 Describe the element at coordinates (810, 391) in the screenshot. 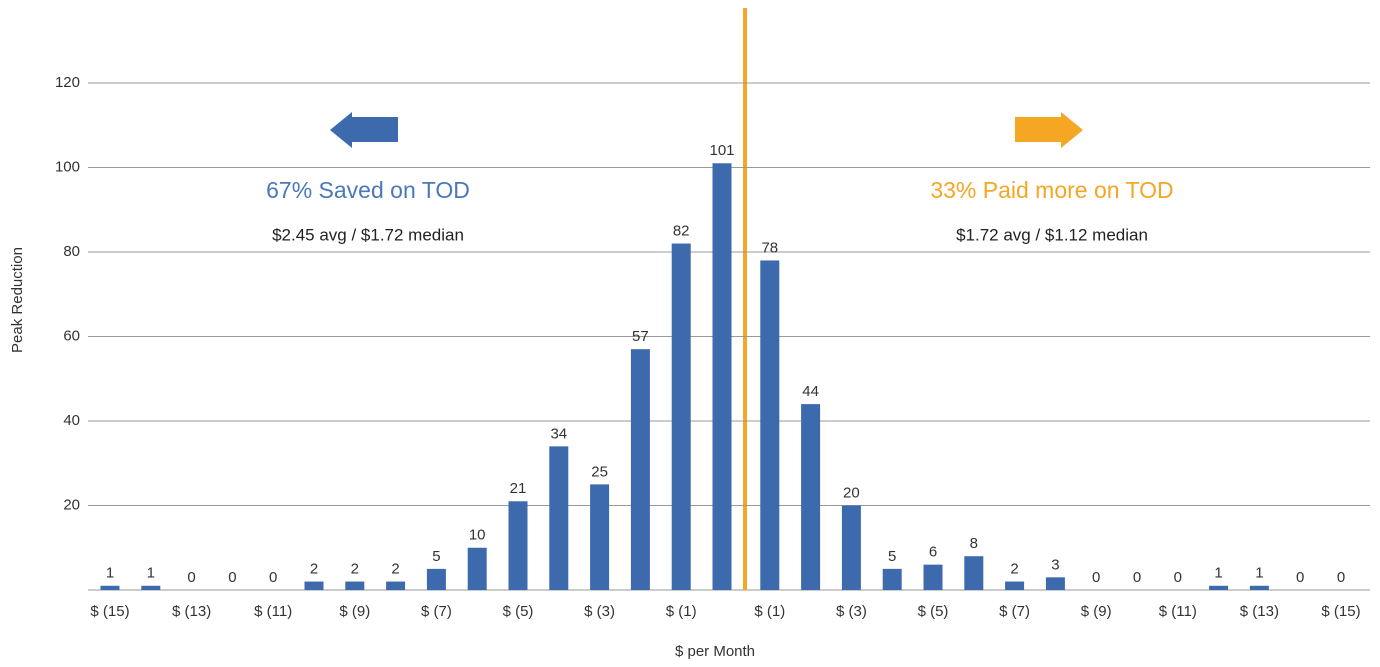

I see `data-label: 44` at that location.